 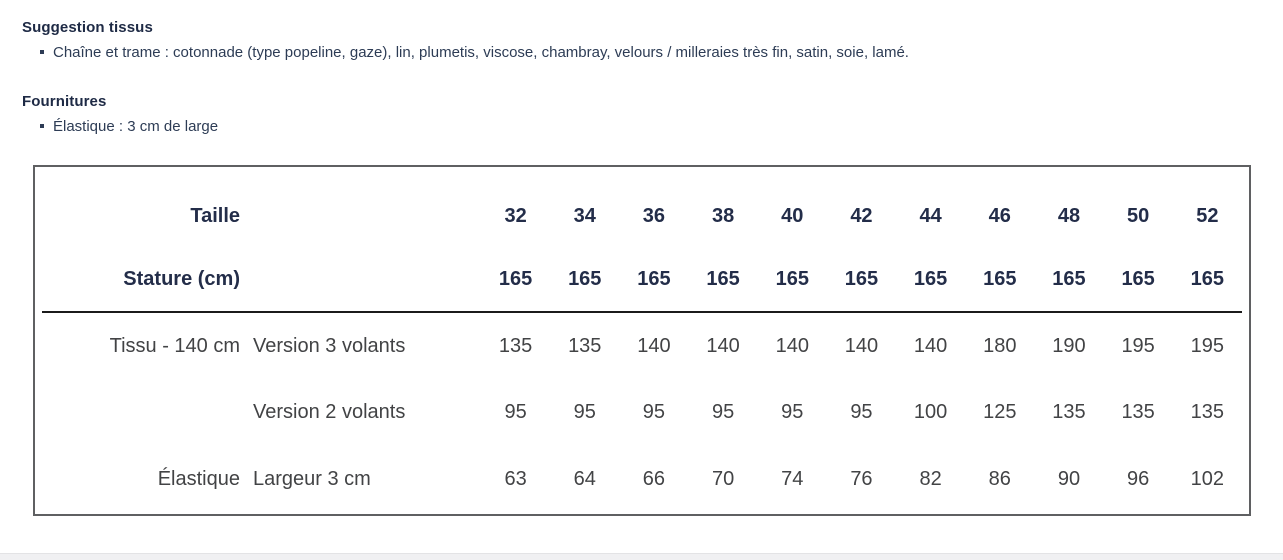 I want to click on section-heading-fournitures: Fournitures, so click(x=64, y=101).